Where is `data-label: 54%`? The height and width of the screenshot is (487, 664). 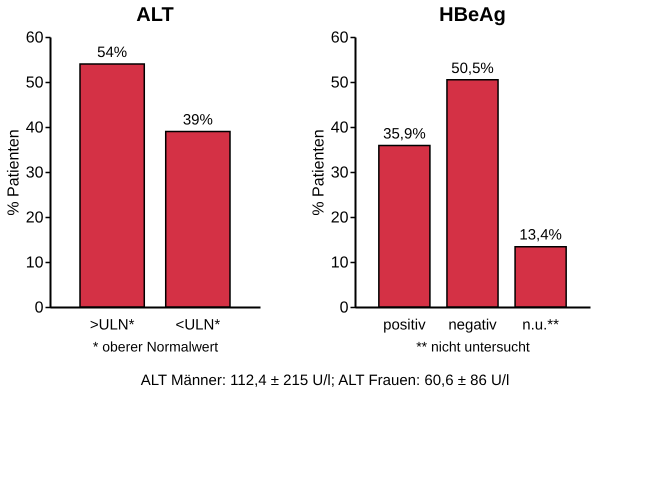
data-label: 54% is located at coordinates (112, 52).